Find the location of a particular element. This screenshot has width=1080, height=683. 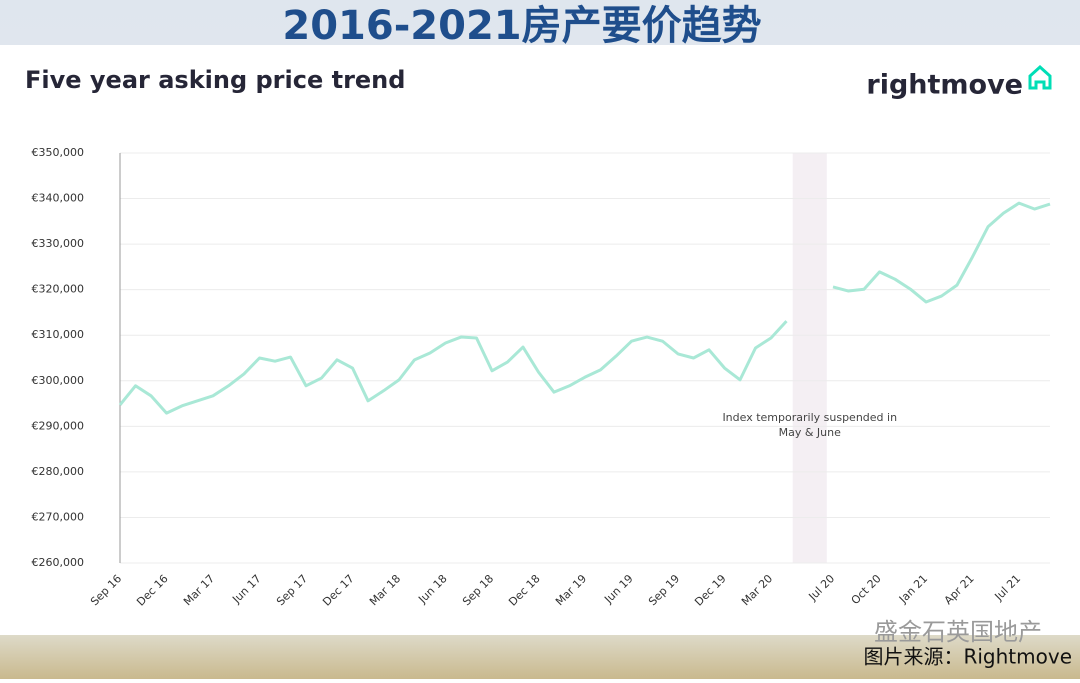

y-tick-label: €260,000 is located at coordinates (58, 562).